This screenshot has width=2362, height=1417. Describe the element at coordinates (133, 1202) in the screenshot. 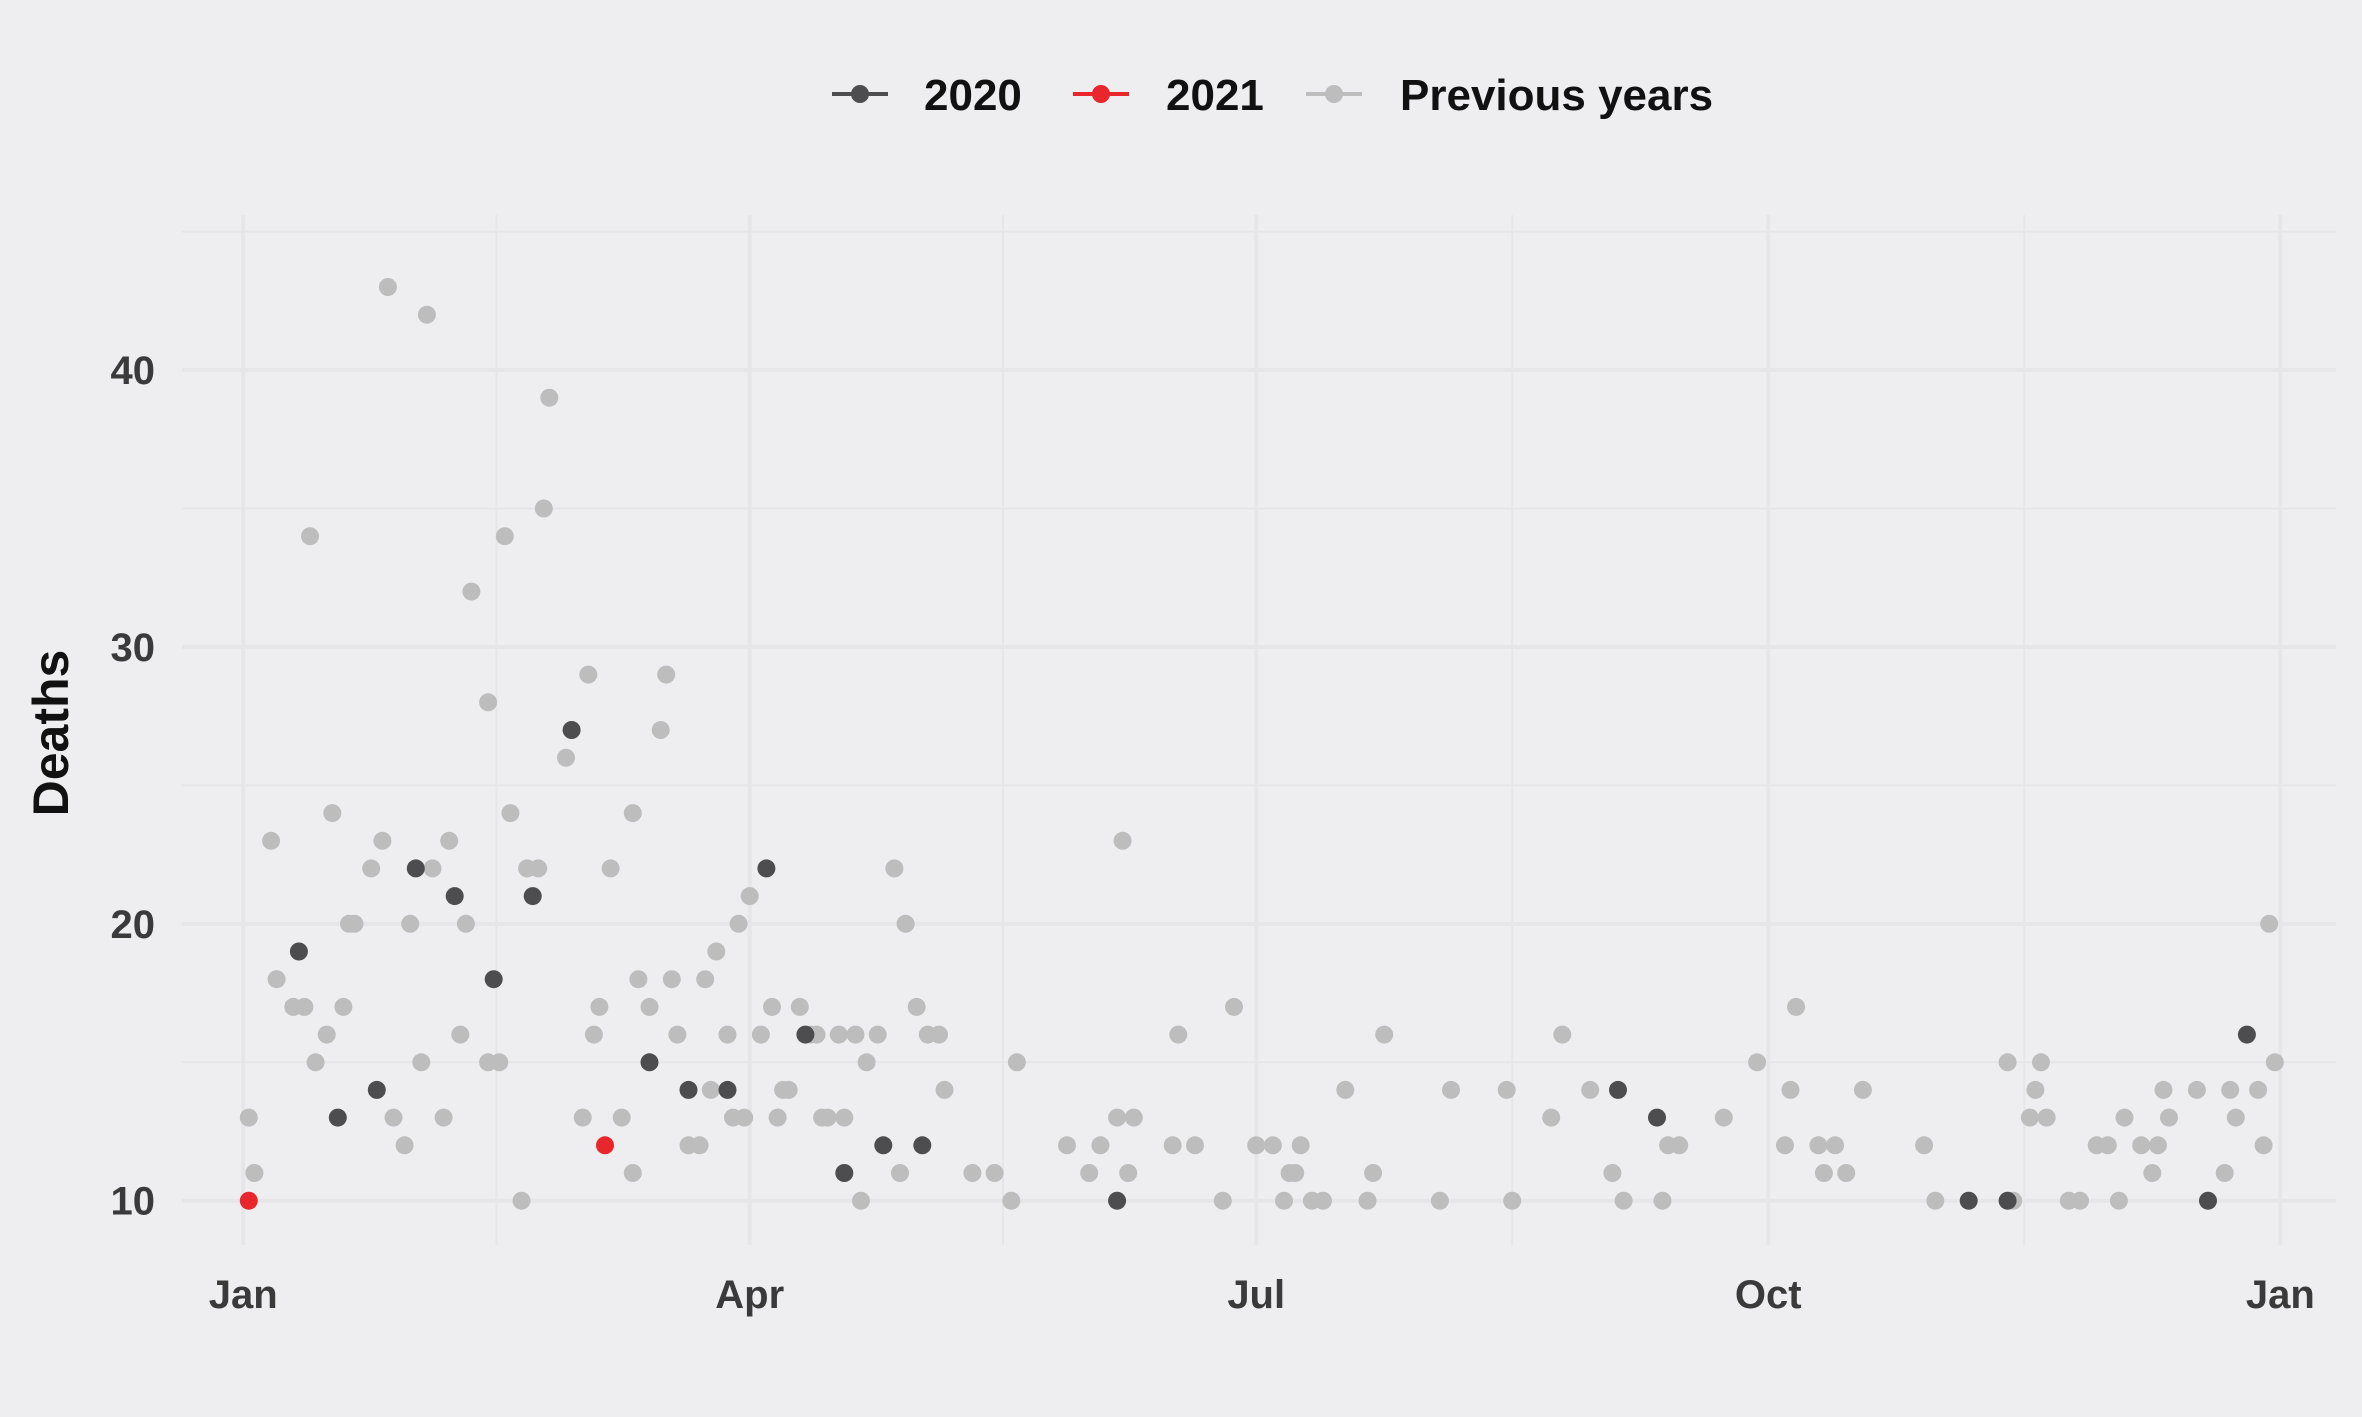

I see `y-tick-label: 10` at that location.